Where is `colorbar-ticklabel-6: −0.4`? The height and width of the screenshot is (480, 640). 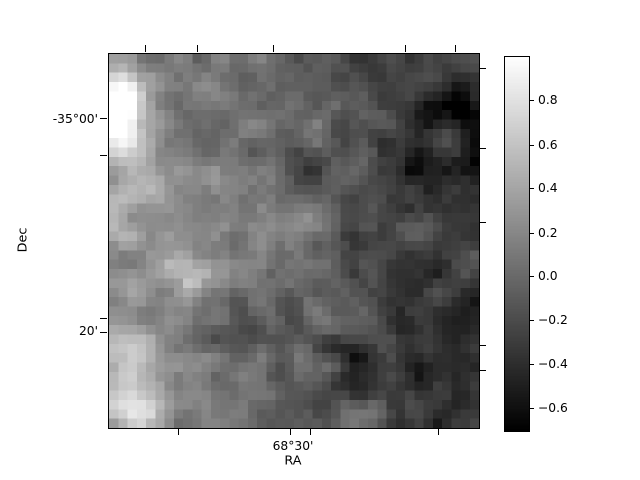
colorbar-ticklabel-6: −0.4 is located at coordinates (553, 363).